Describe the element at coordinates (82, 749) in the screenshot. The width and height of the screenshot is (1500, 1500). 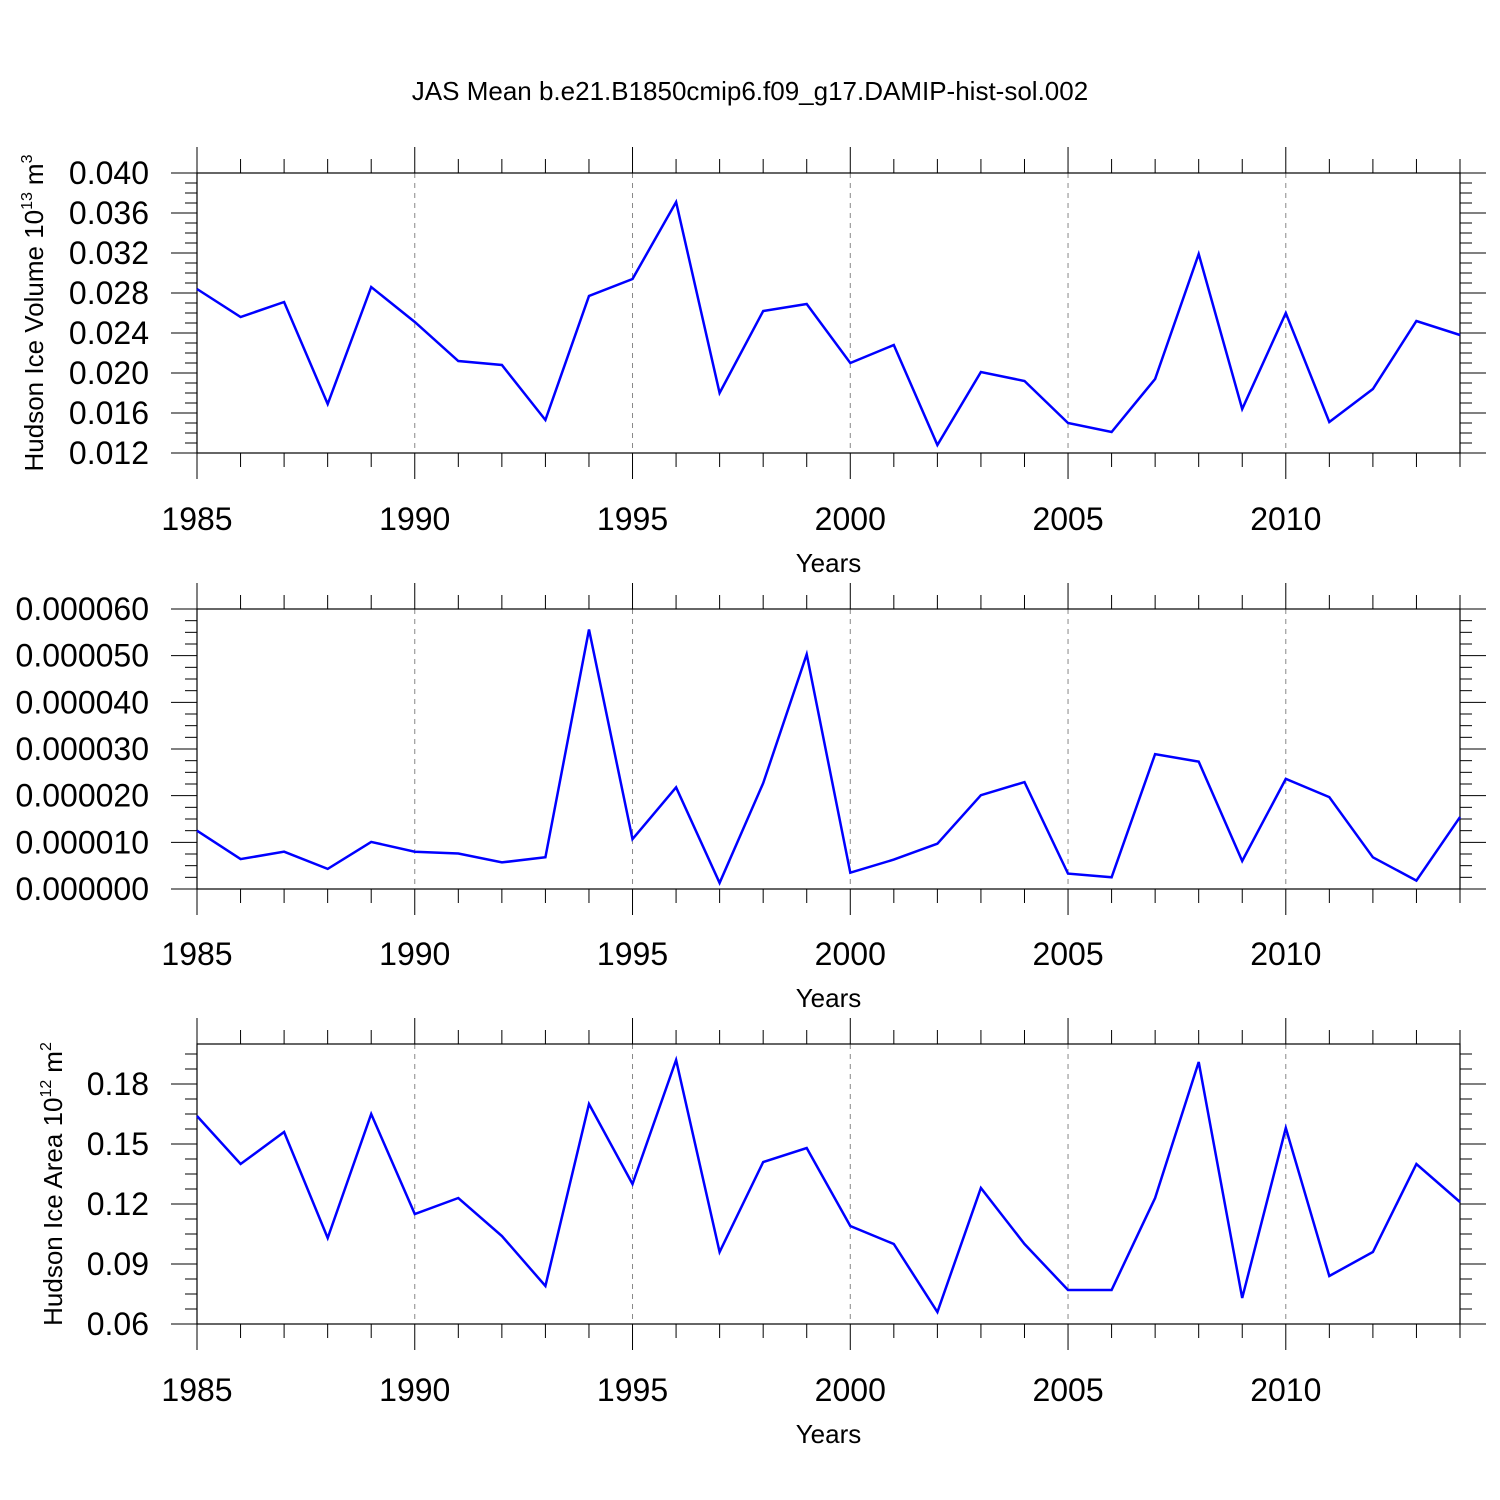
I see `y-tick-label: 0.000030` at that location.